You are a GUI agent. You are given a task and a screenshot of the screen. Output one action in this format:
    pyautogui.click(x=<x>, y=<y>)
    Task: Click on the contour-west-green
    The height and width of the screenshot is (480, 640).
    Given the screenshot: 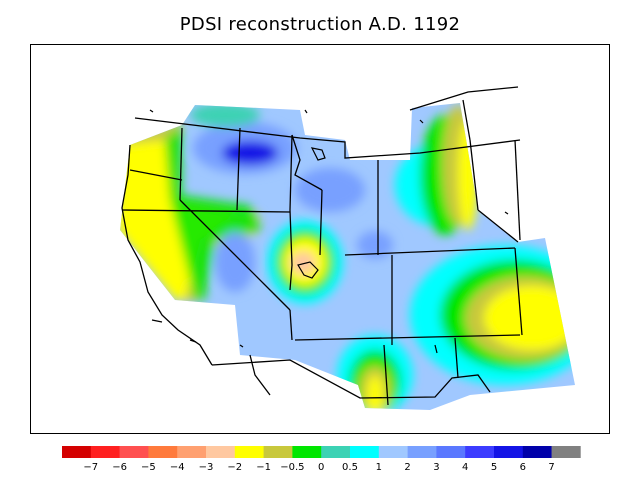 What is the action you would take?
    pyautogui.click(x=213, y=212)
    